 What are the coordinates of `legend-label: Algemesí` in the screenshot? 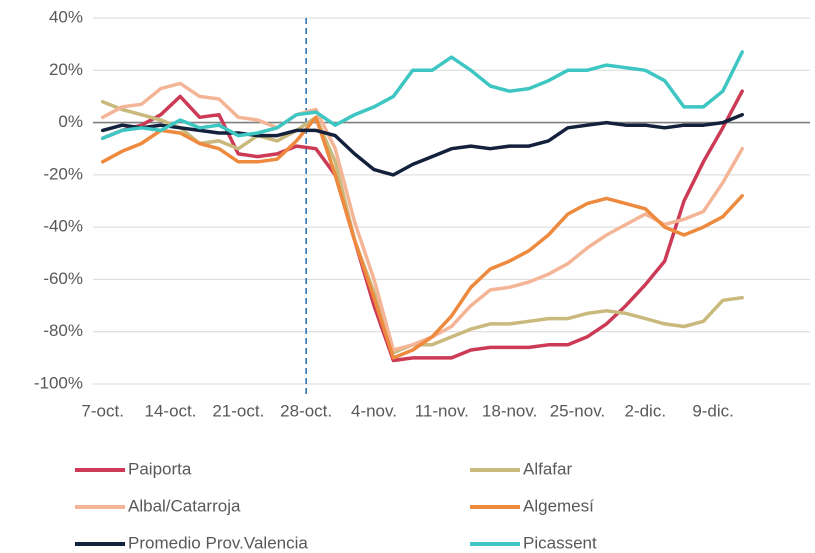 It's located at (558, 505).